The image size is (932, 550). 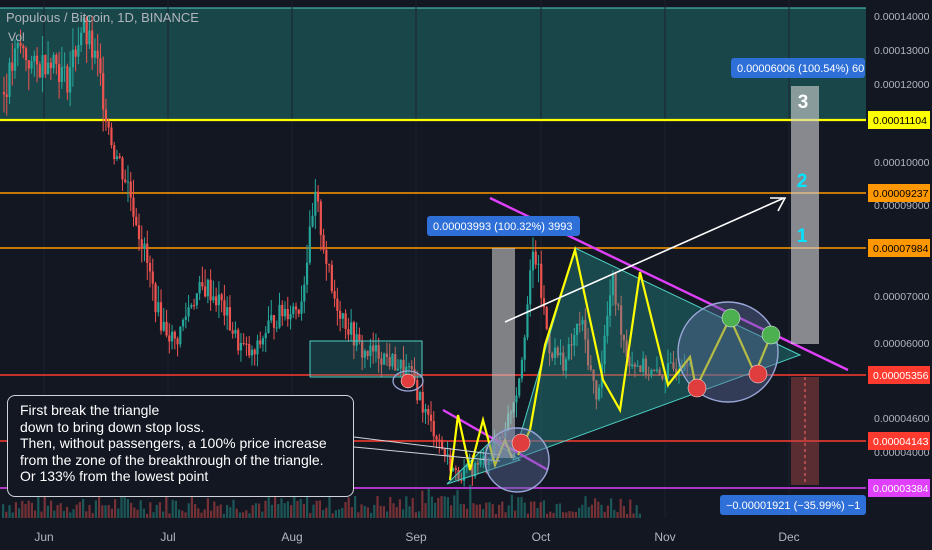 I want to click on level-label: 0.00009237, so click(x=901, y=194).